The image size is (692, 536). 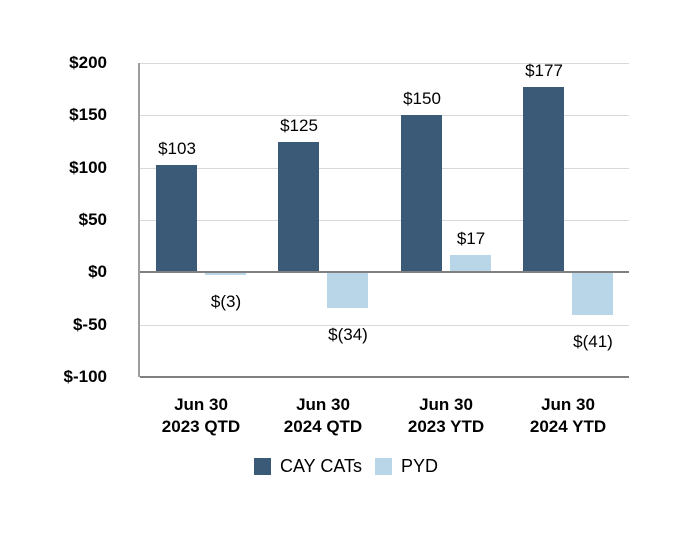 I want to click on bar-value-label: $(41), so click(x=593, y=341).